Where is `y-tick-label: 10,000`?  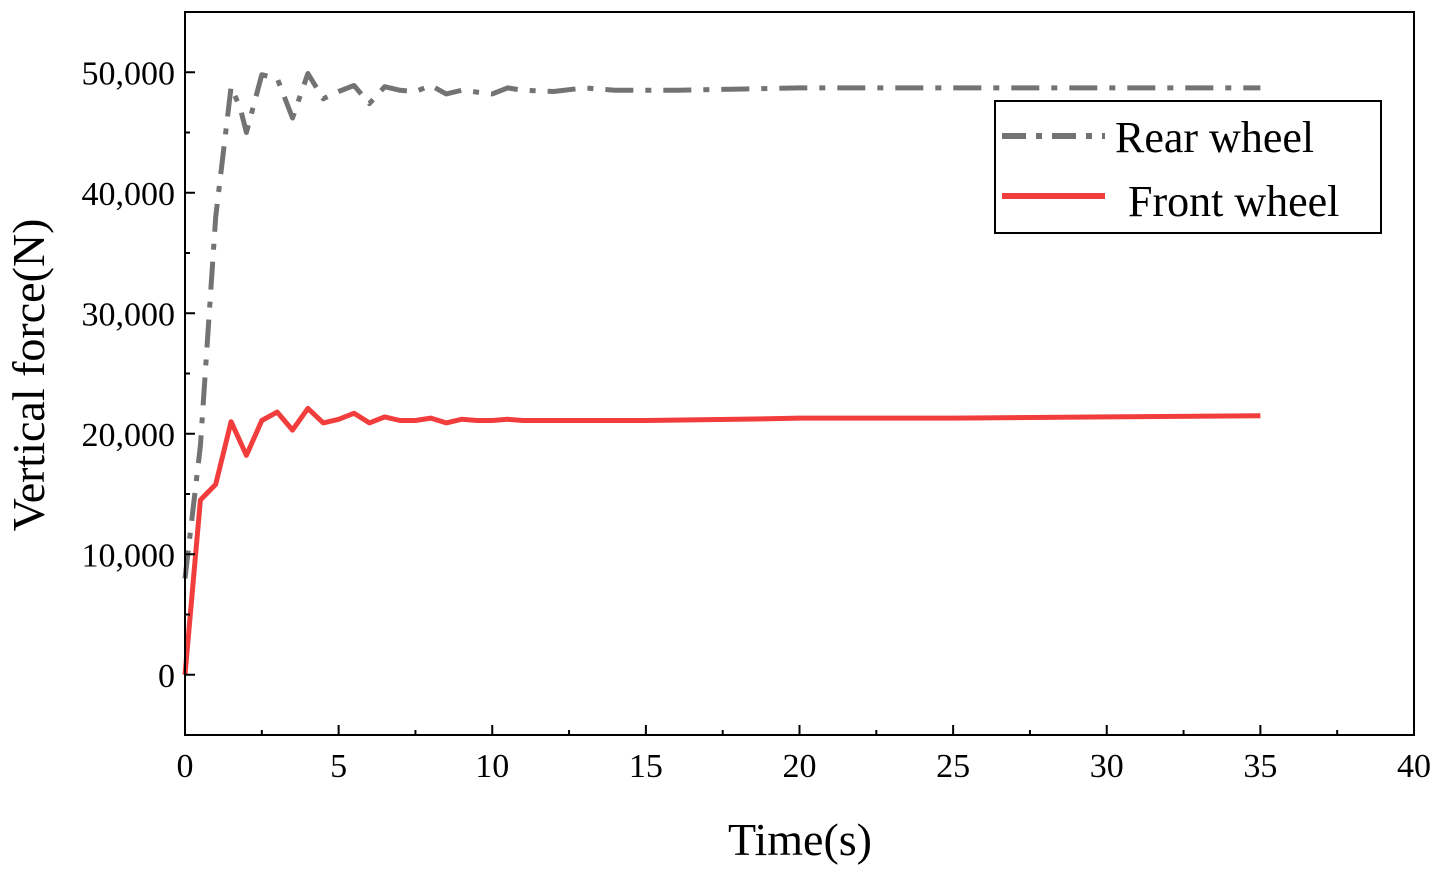 y-tick-label: 10,000 is located at coordinates (129, 555).